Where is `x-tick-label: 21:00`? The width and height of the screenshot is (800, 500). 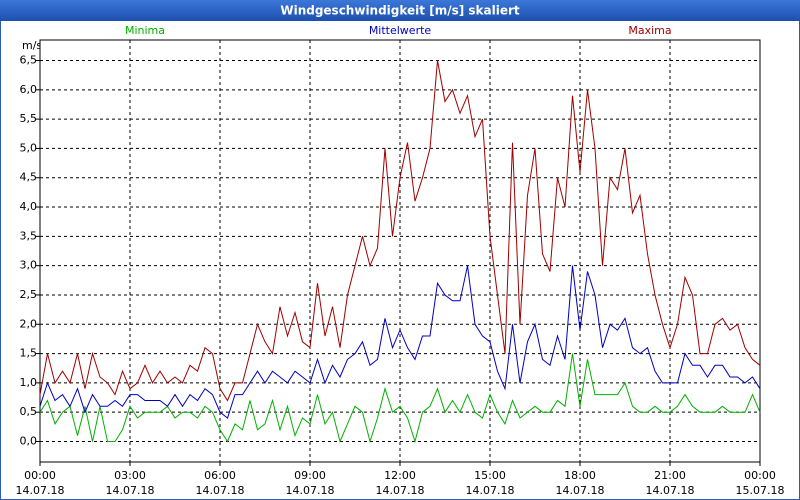 x-tick-label: 21:00 is located at coordinates (670, 475).